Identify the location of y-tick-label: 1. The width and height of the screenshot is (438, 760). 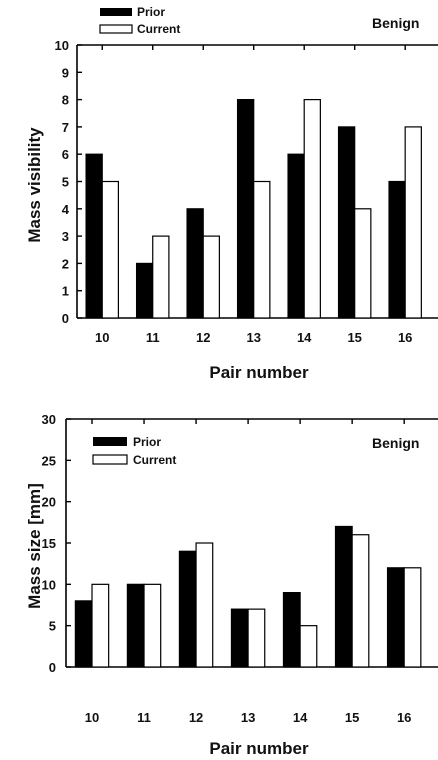
(65, 291).